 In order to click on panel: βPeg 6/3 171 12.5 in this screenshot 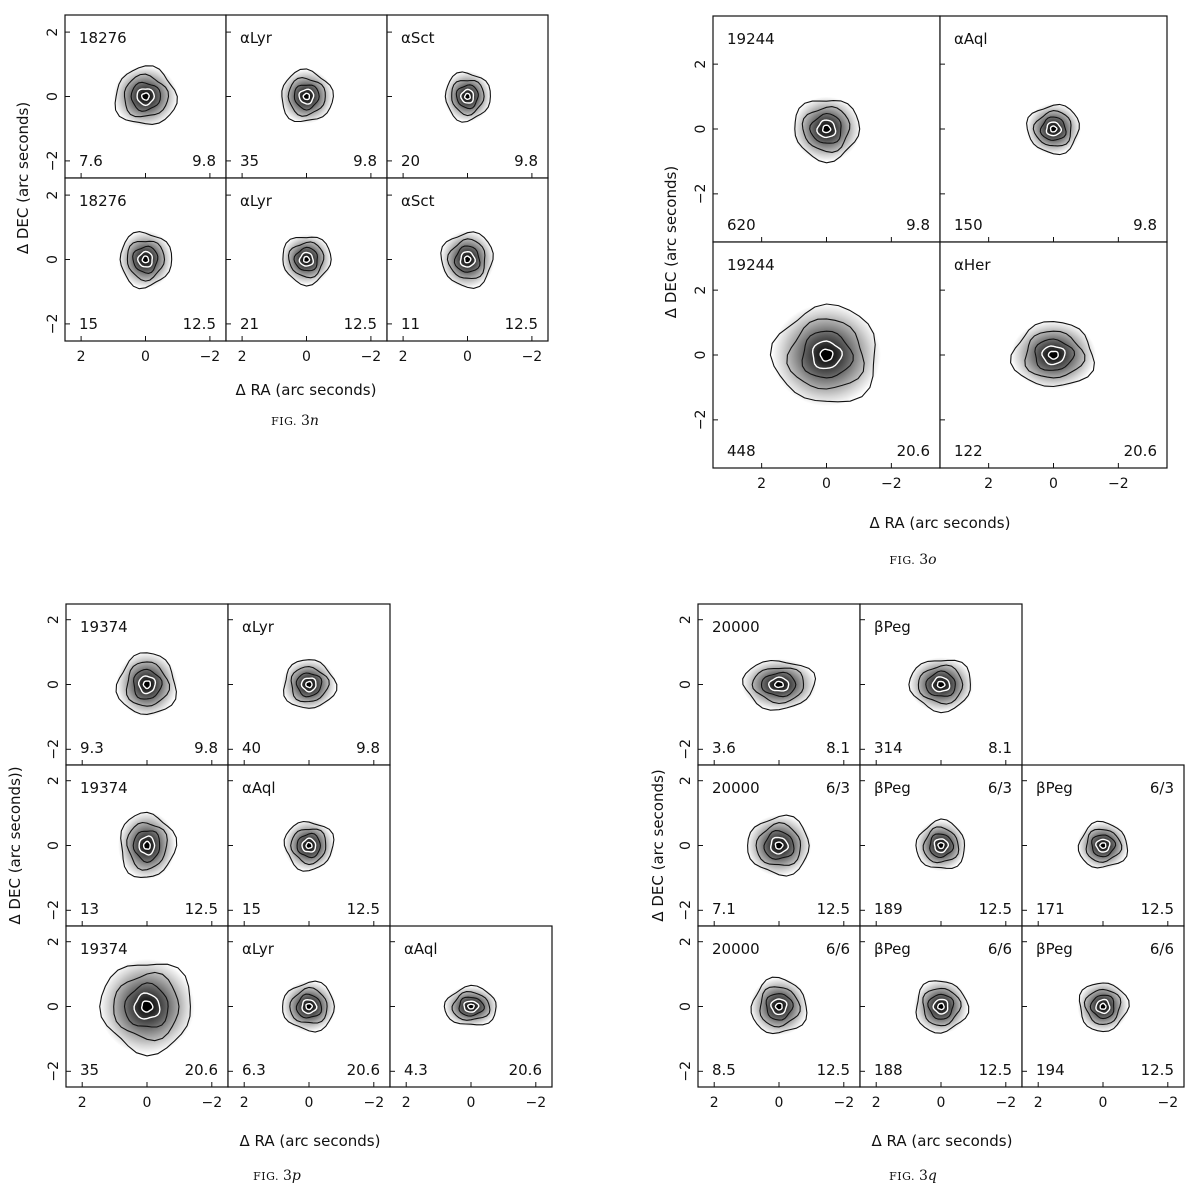, I will do `click(1103, 845)`.